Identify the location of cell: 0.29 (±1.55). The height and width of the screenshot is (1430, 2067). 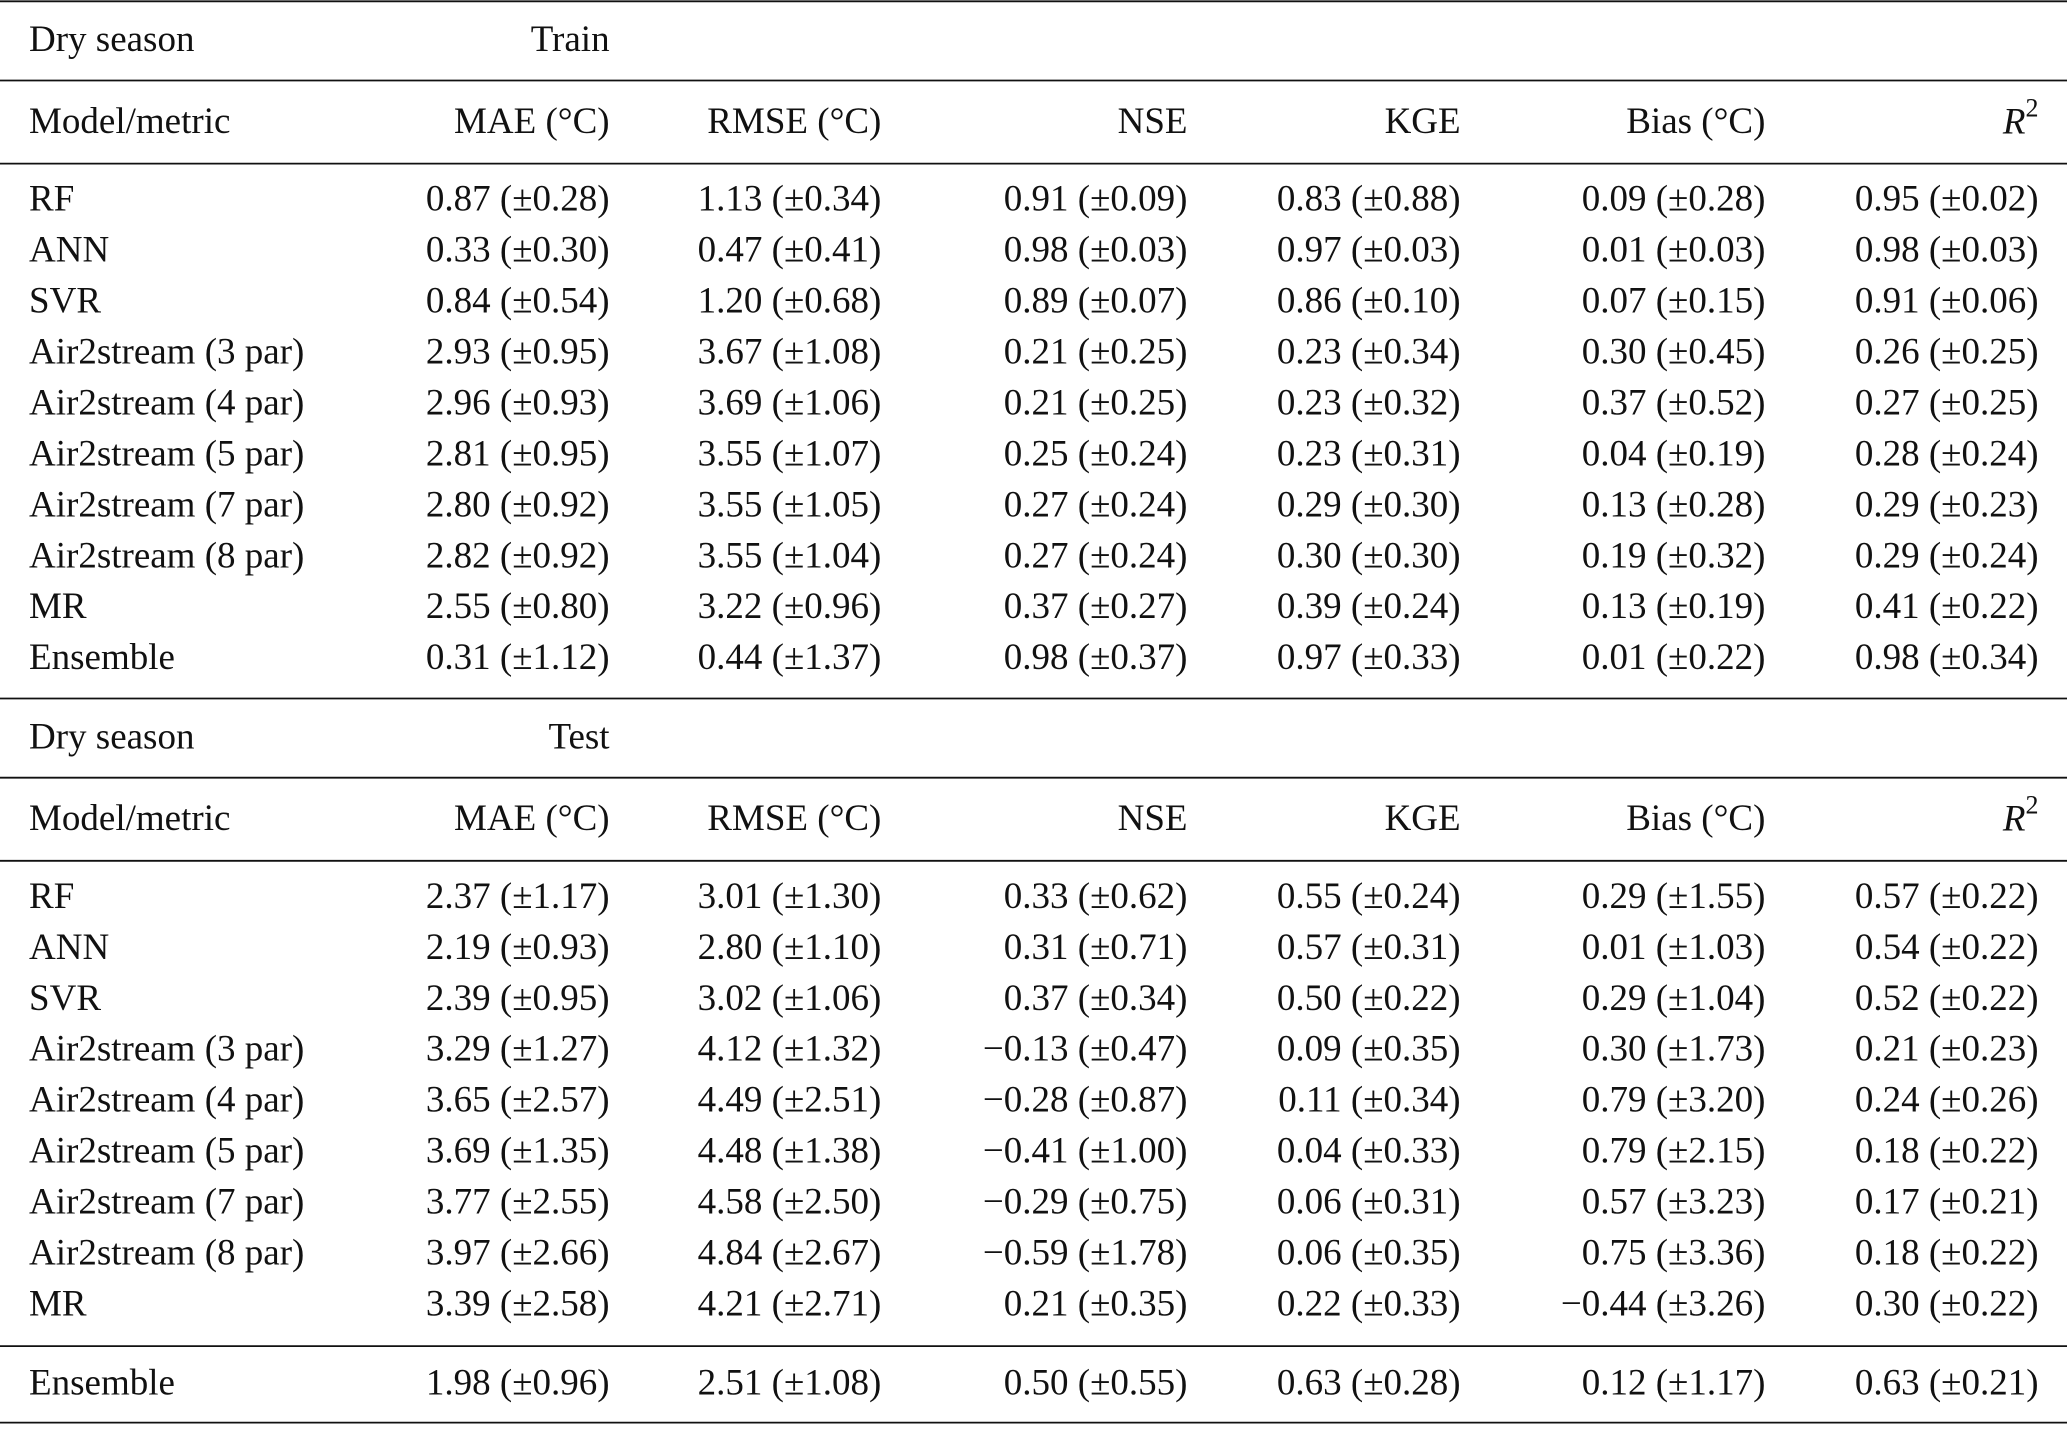
(1674, 896).